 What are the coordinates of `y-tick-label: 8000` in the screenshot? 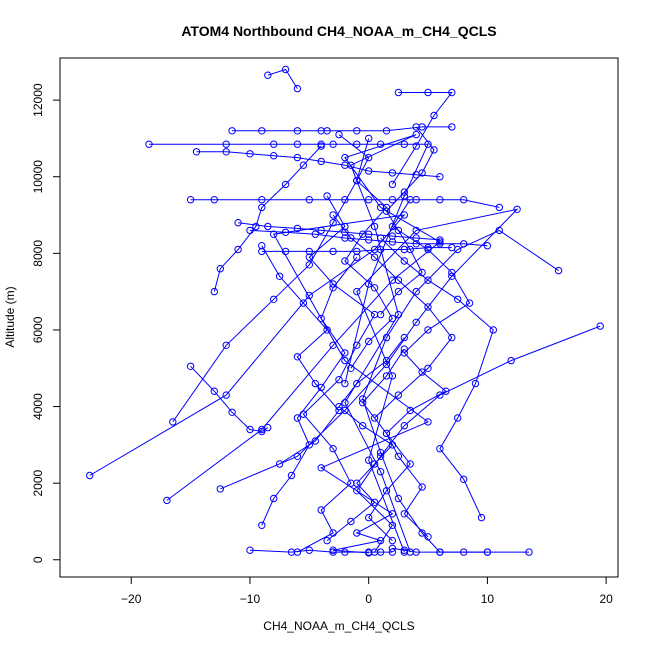 It's located at (38, 253).